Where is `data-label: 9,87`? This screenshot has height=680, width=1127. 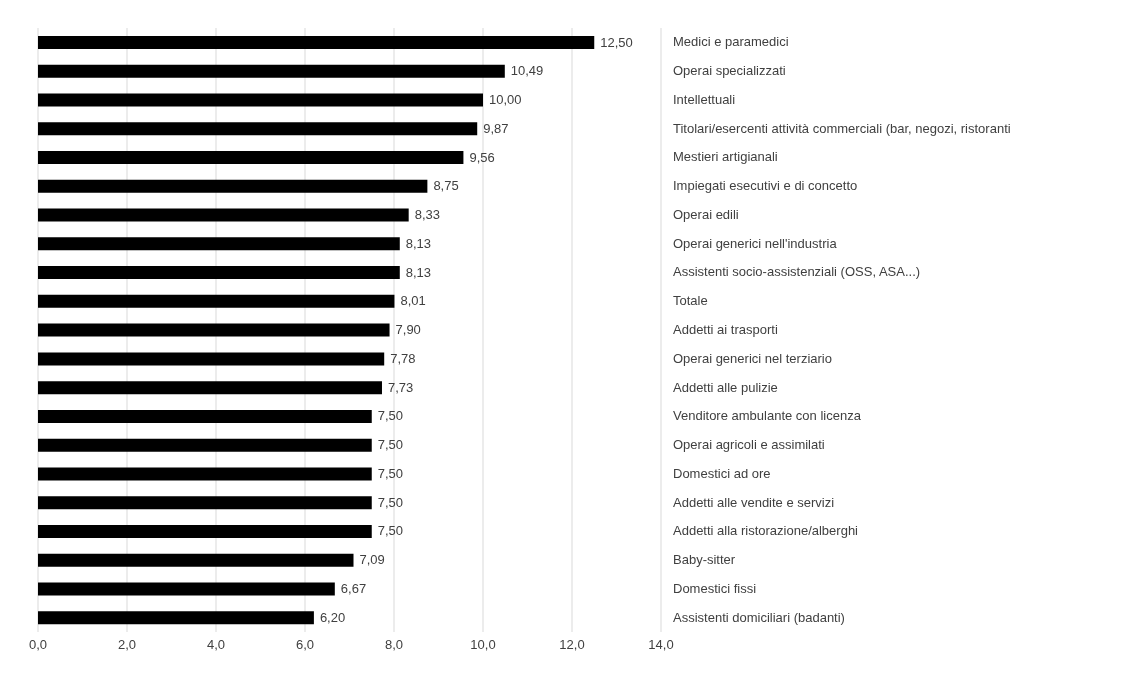 data-label: 9,87 is located at coordinates (496, 128).